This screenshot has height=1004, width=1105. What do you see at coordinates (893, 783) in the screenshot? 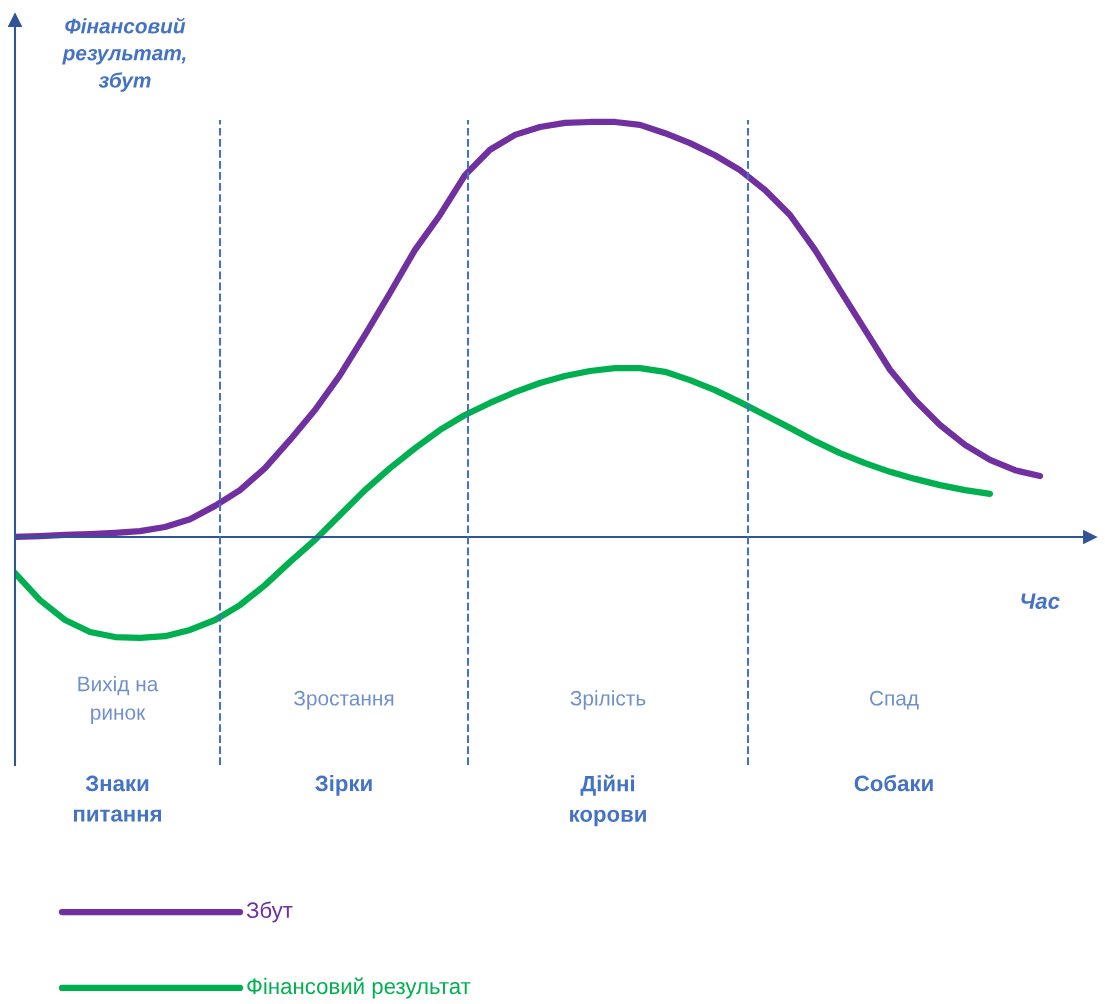
I see `text: Собаки` at bounding box center [893, 783].